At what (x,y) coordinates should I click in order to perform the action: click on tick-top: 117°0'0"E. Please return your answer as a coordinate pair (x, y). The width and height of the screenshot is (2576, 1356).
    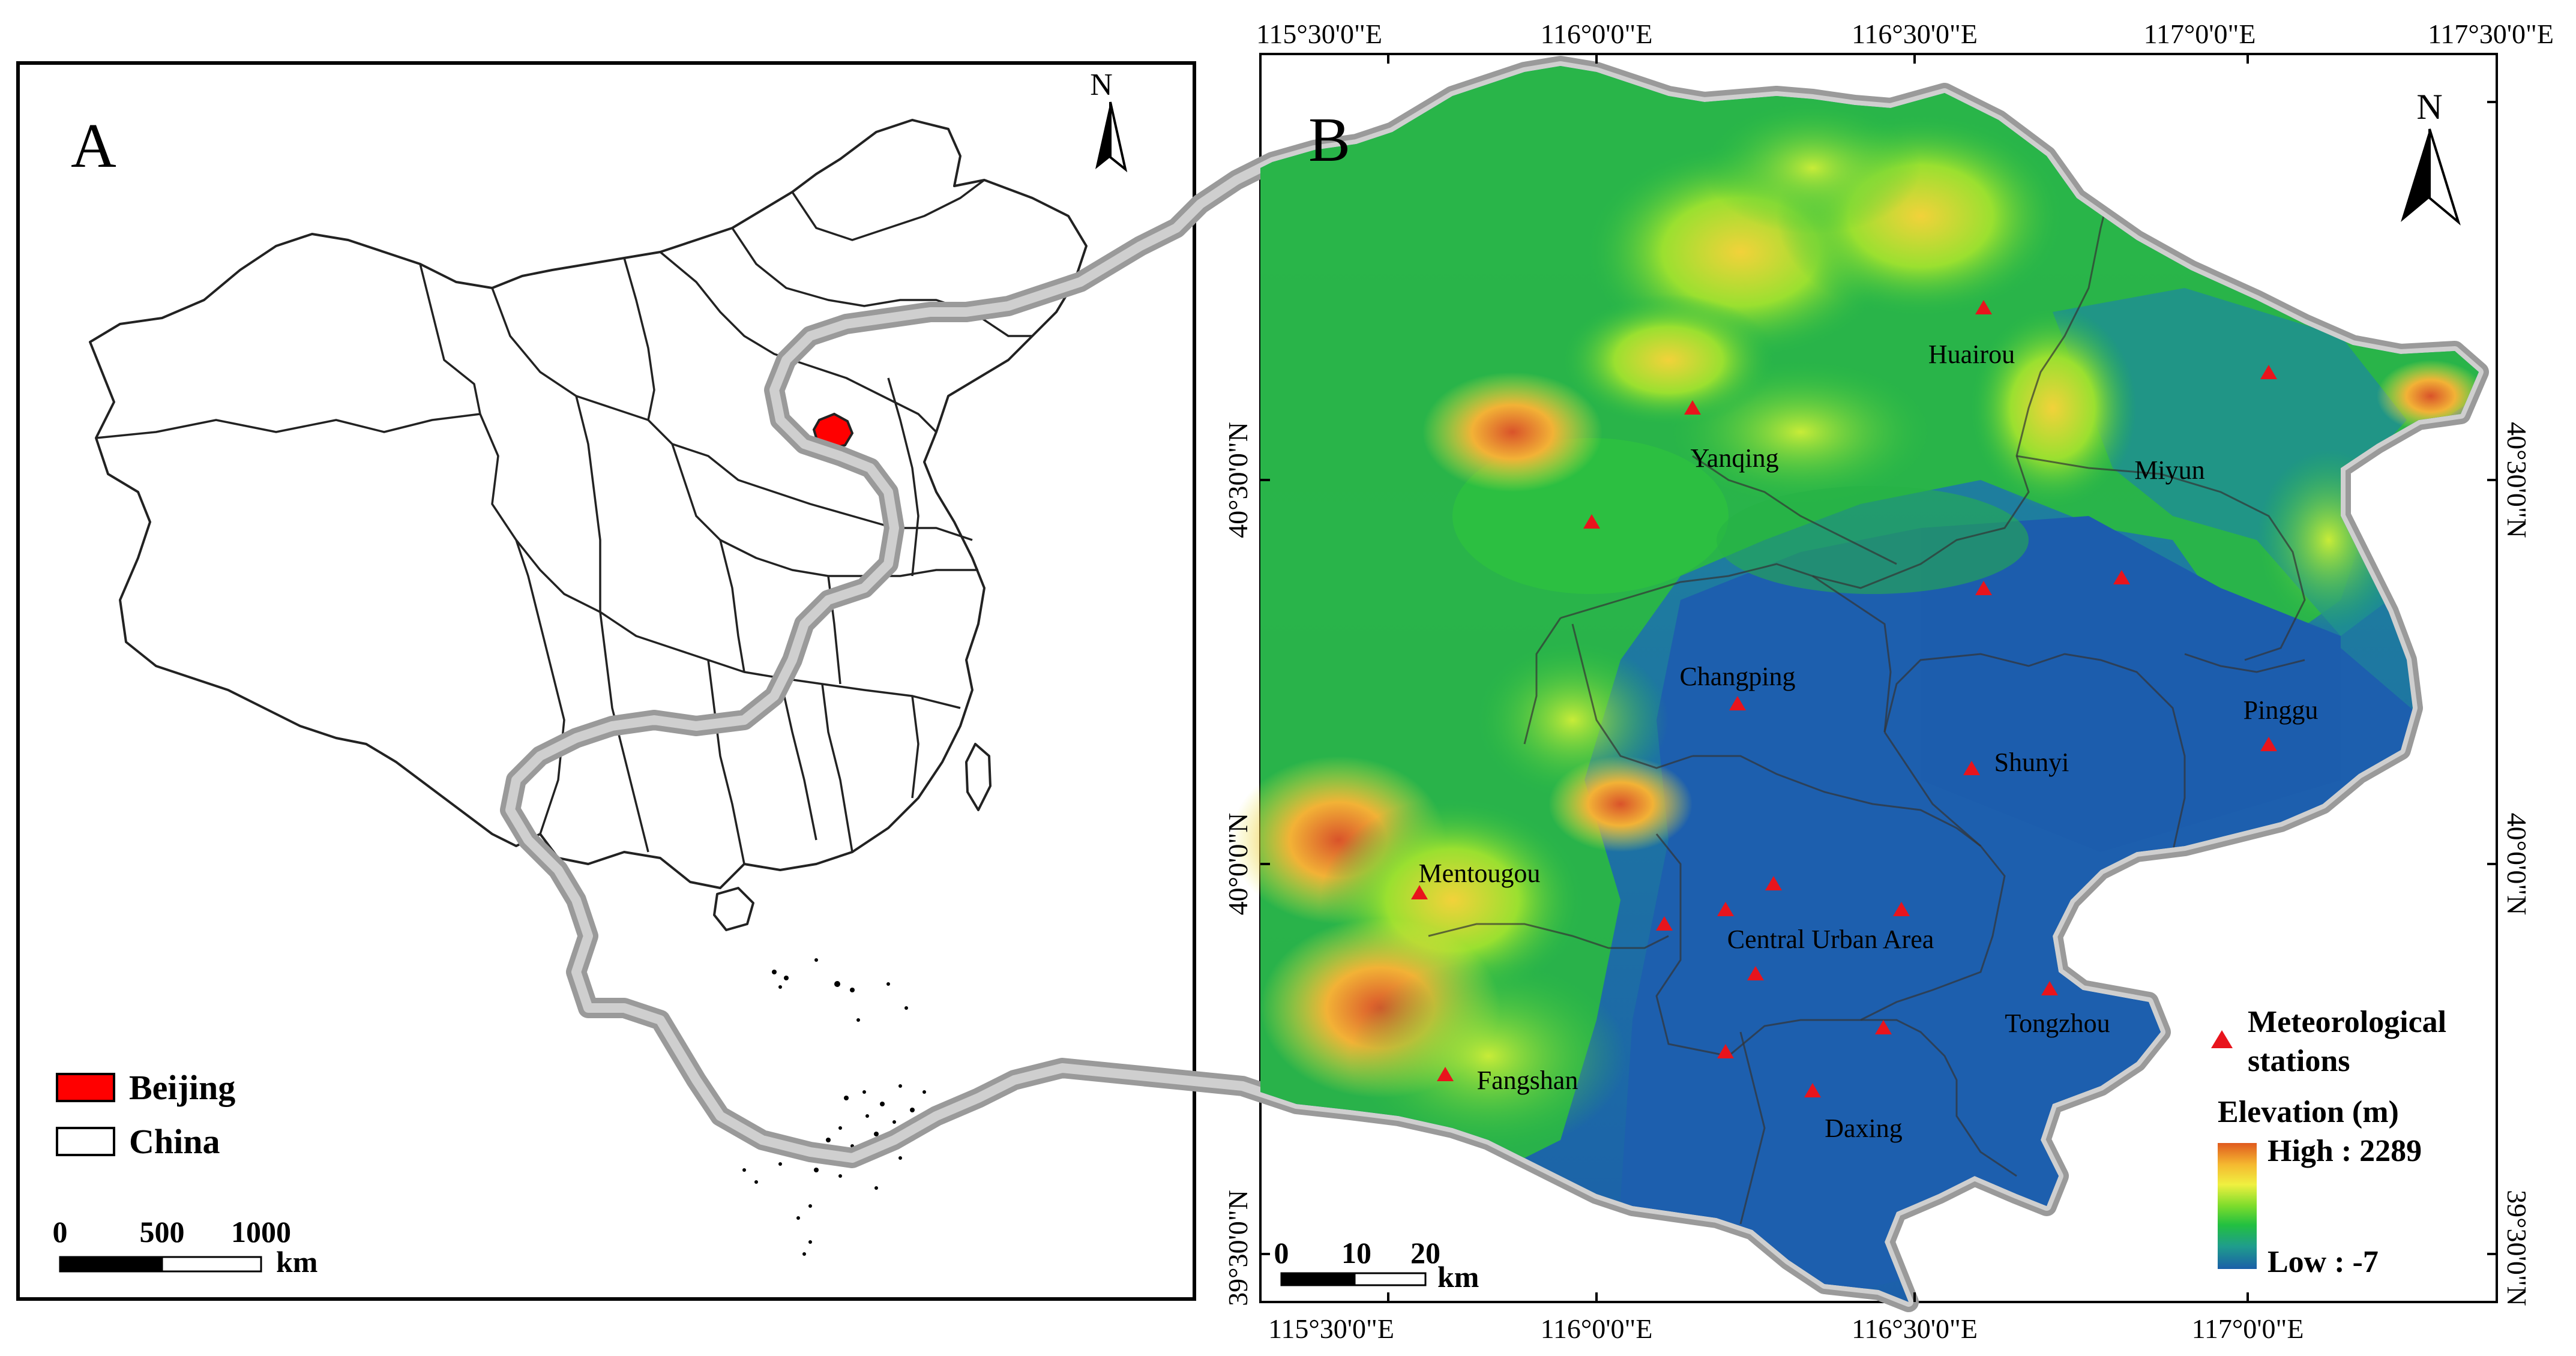
    Looking at the image, I should click on (2200, 34).